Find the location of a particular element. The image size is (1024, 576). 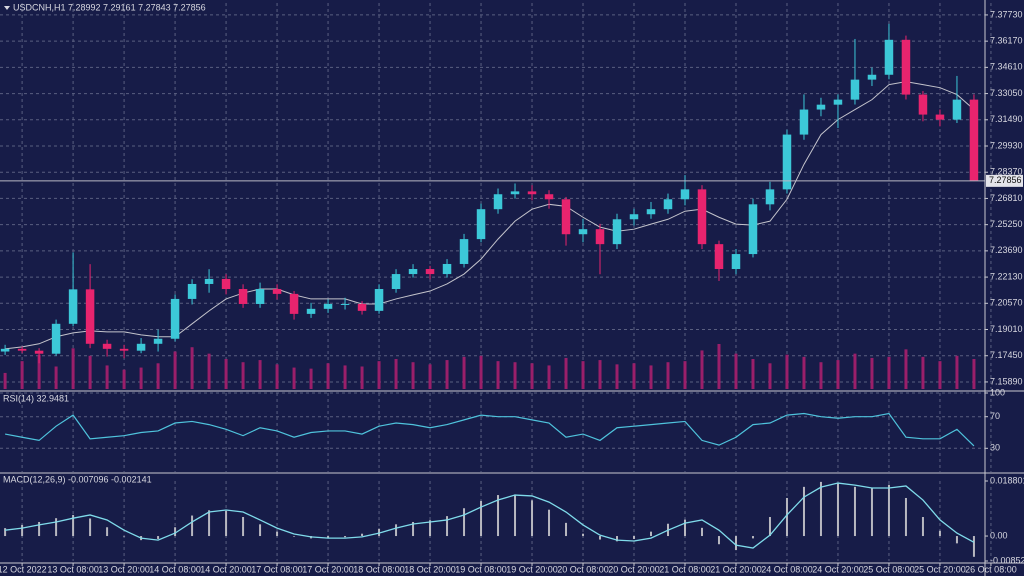

y-tick-label: 0.018801 is located at coordinates (1007, 480).